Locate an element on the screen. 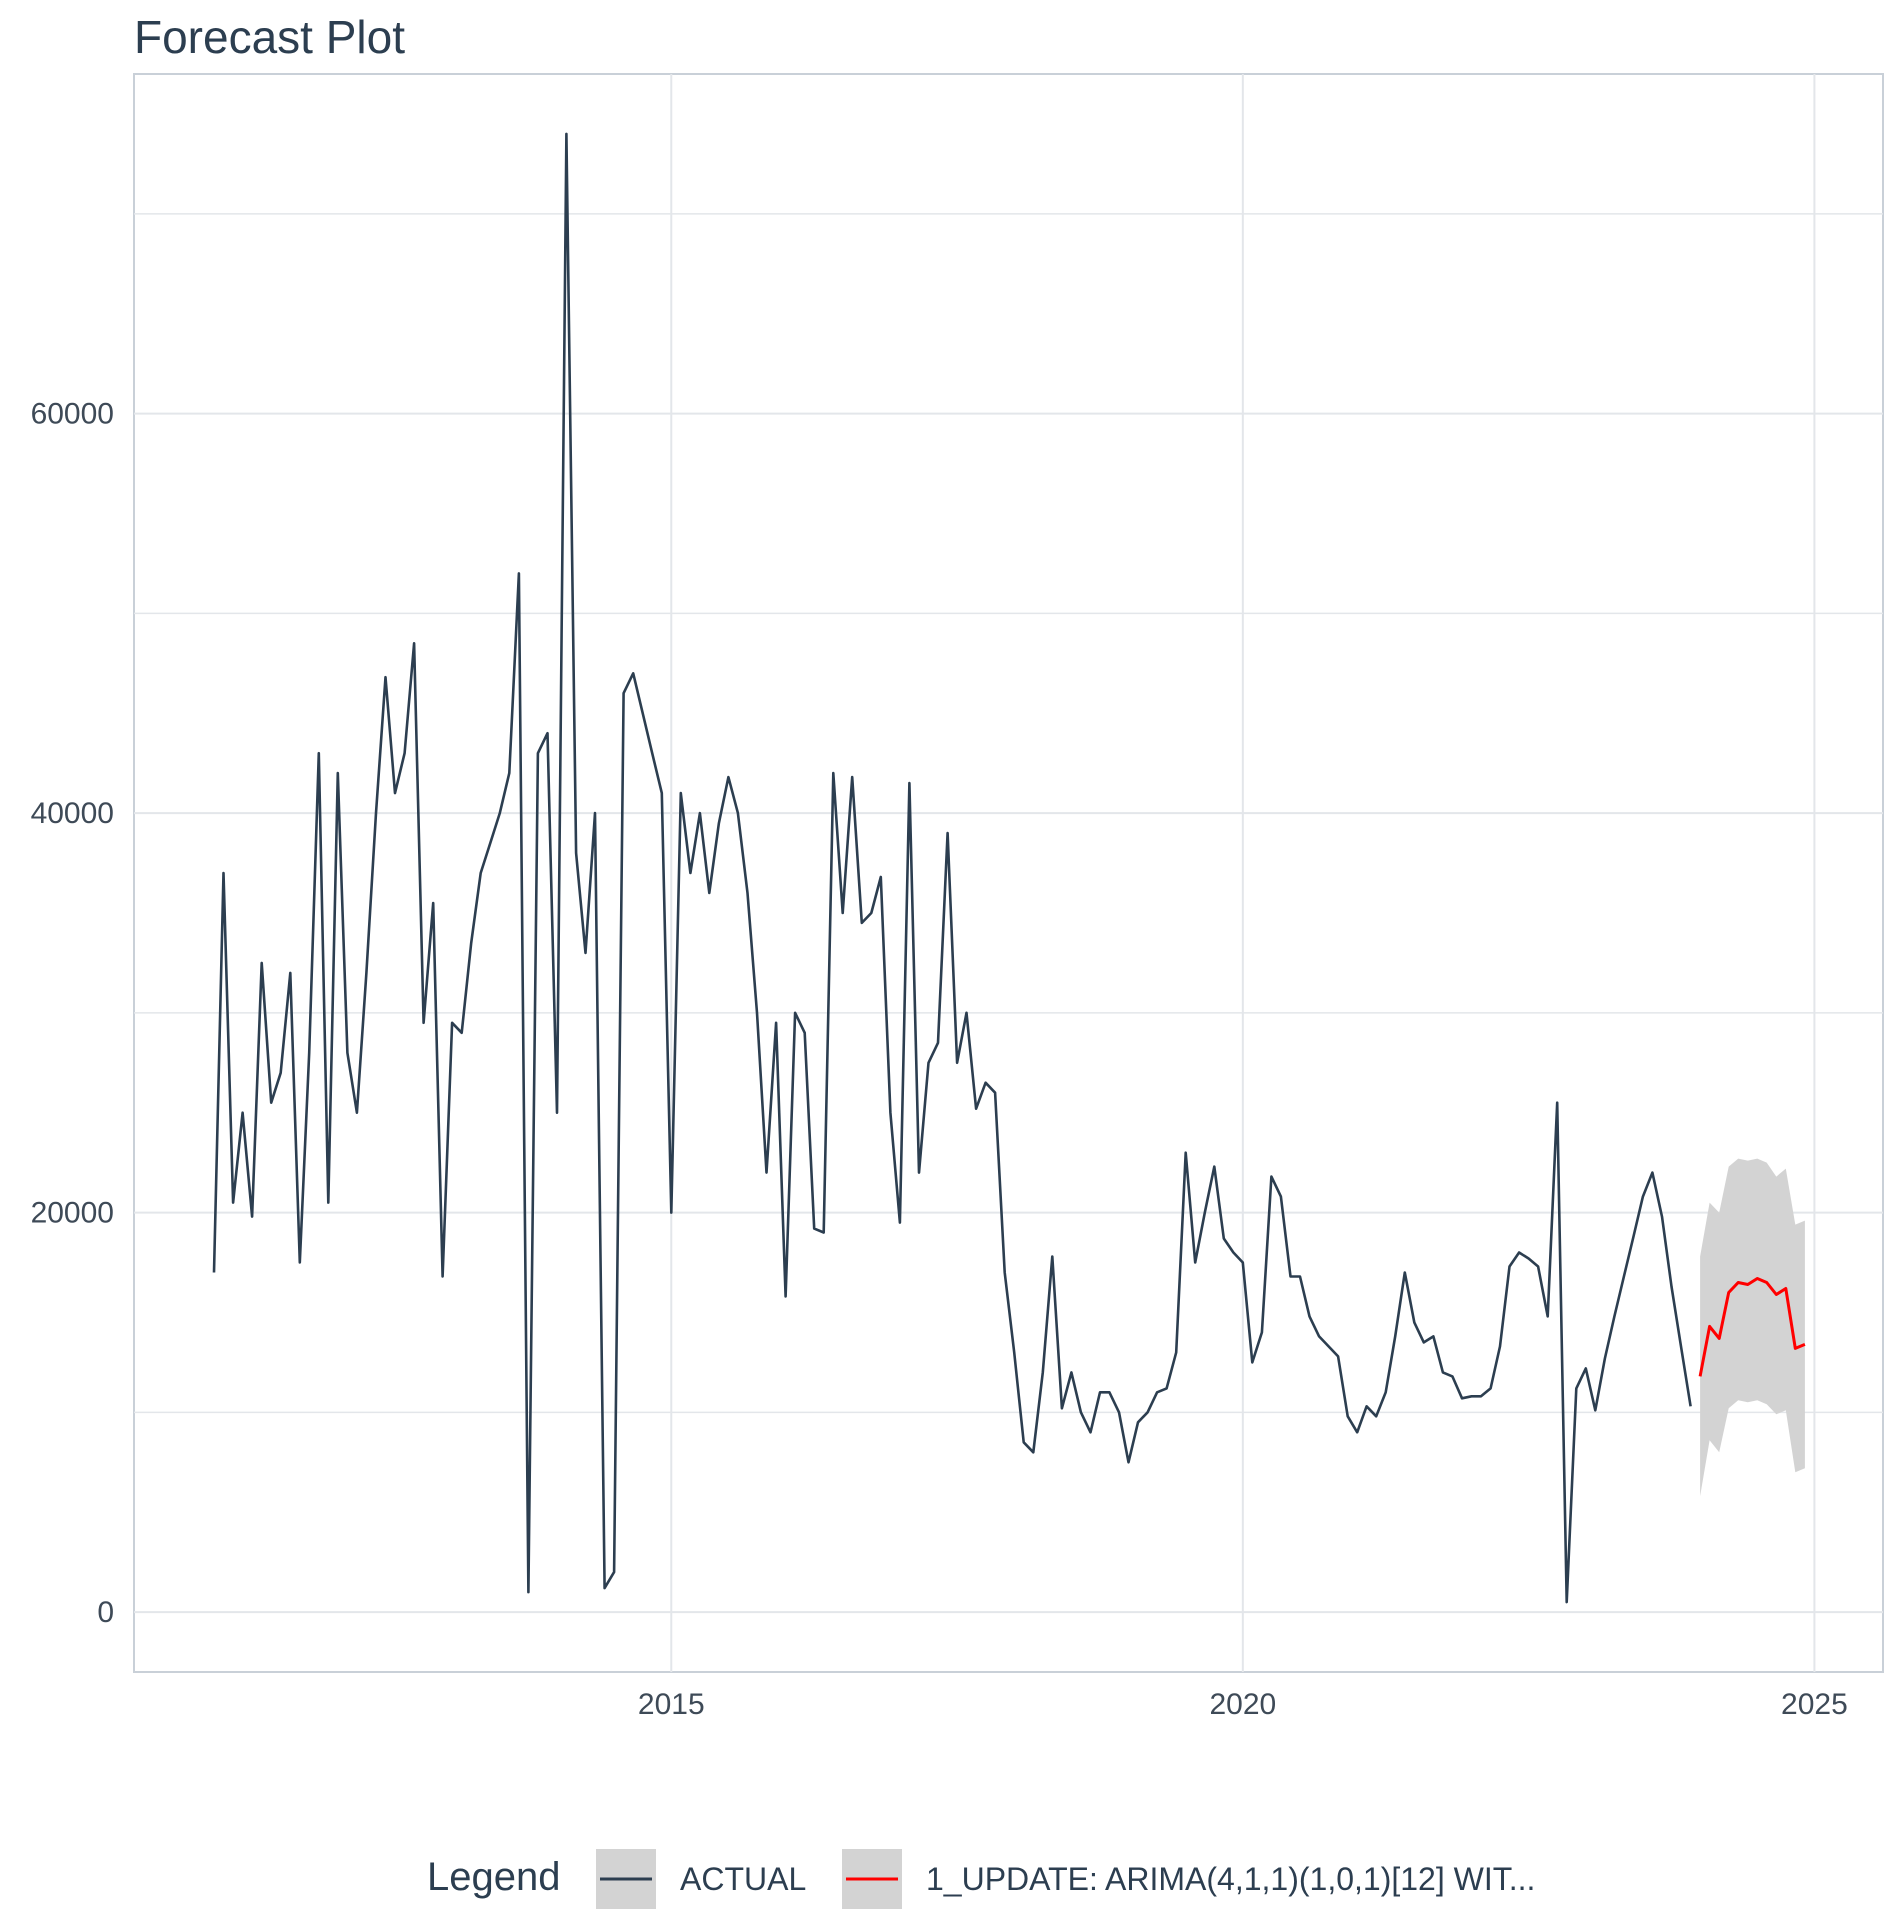 This screenshot has width=1899, height=1924. x-tick-label: 2015 is located at coordinates (671, 1704).